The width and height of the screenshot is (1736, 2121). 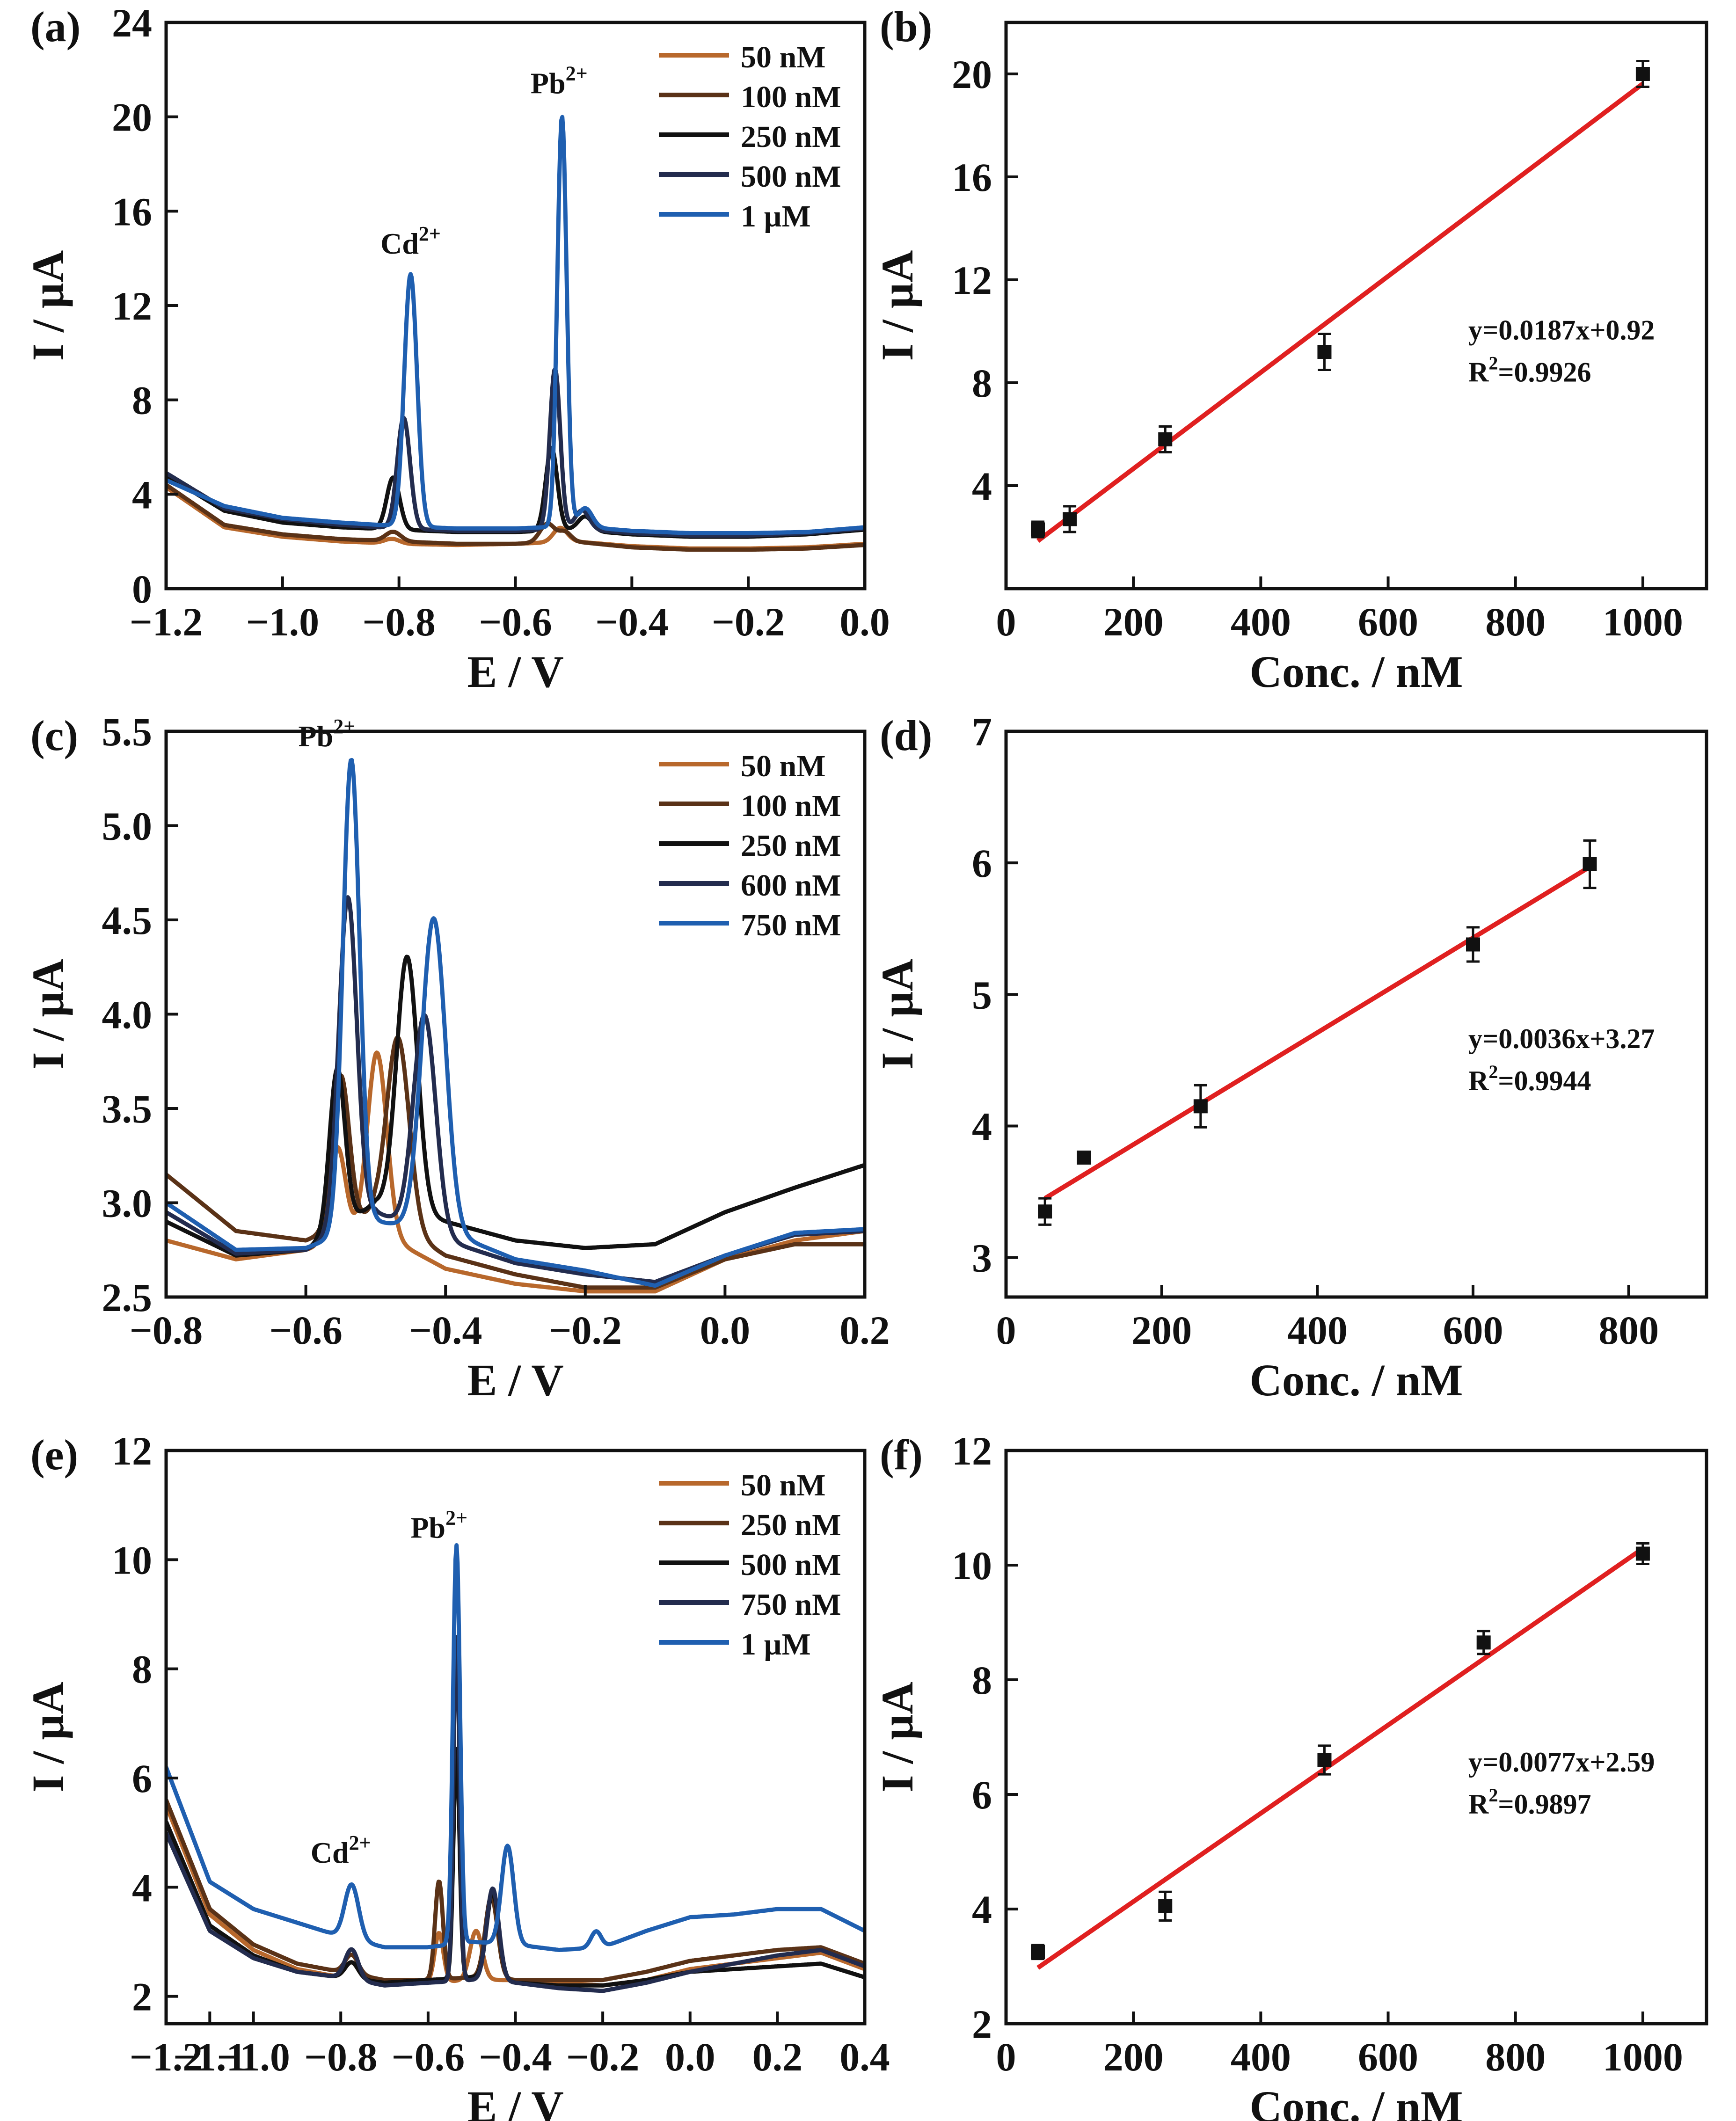 What do you see at coordinates (1643, 2056) in the screenshot?
I see `x-tick-label: 1000` at bounding box center [1643, 2056].